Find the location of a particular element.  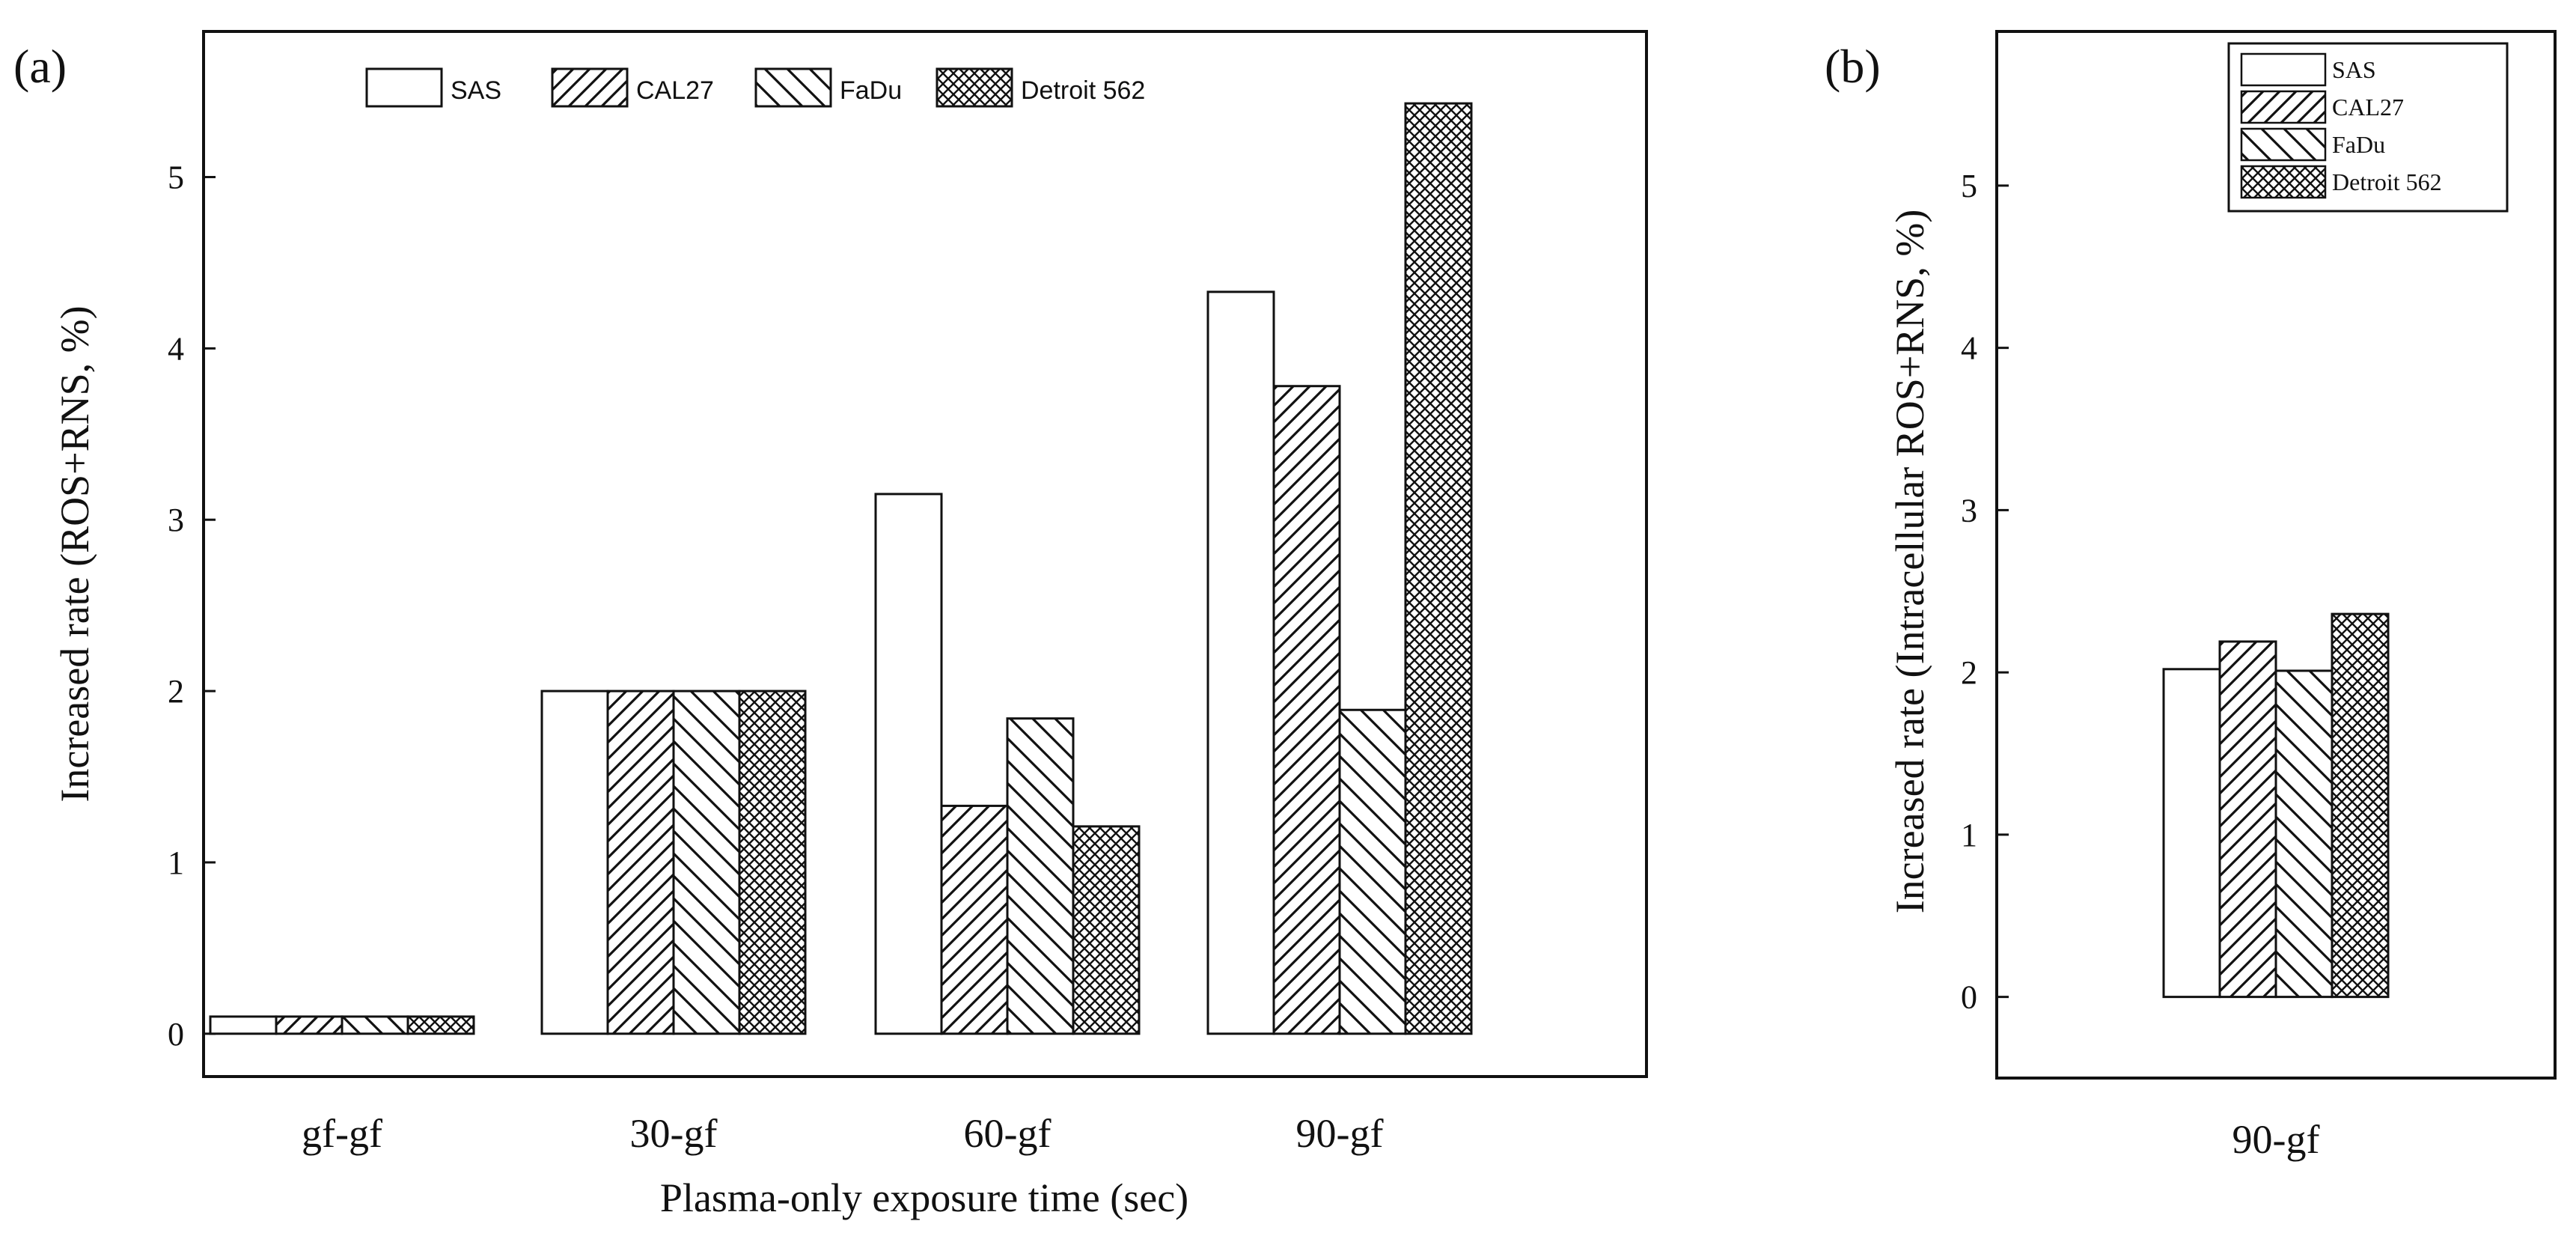

bar-30gf-fadu is located at coordinates (706, 862).